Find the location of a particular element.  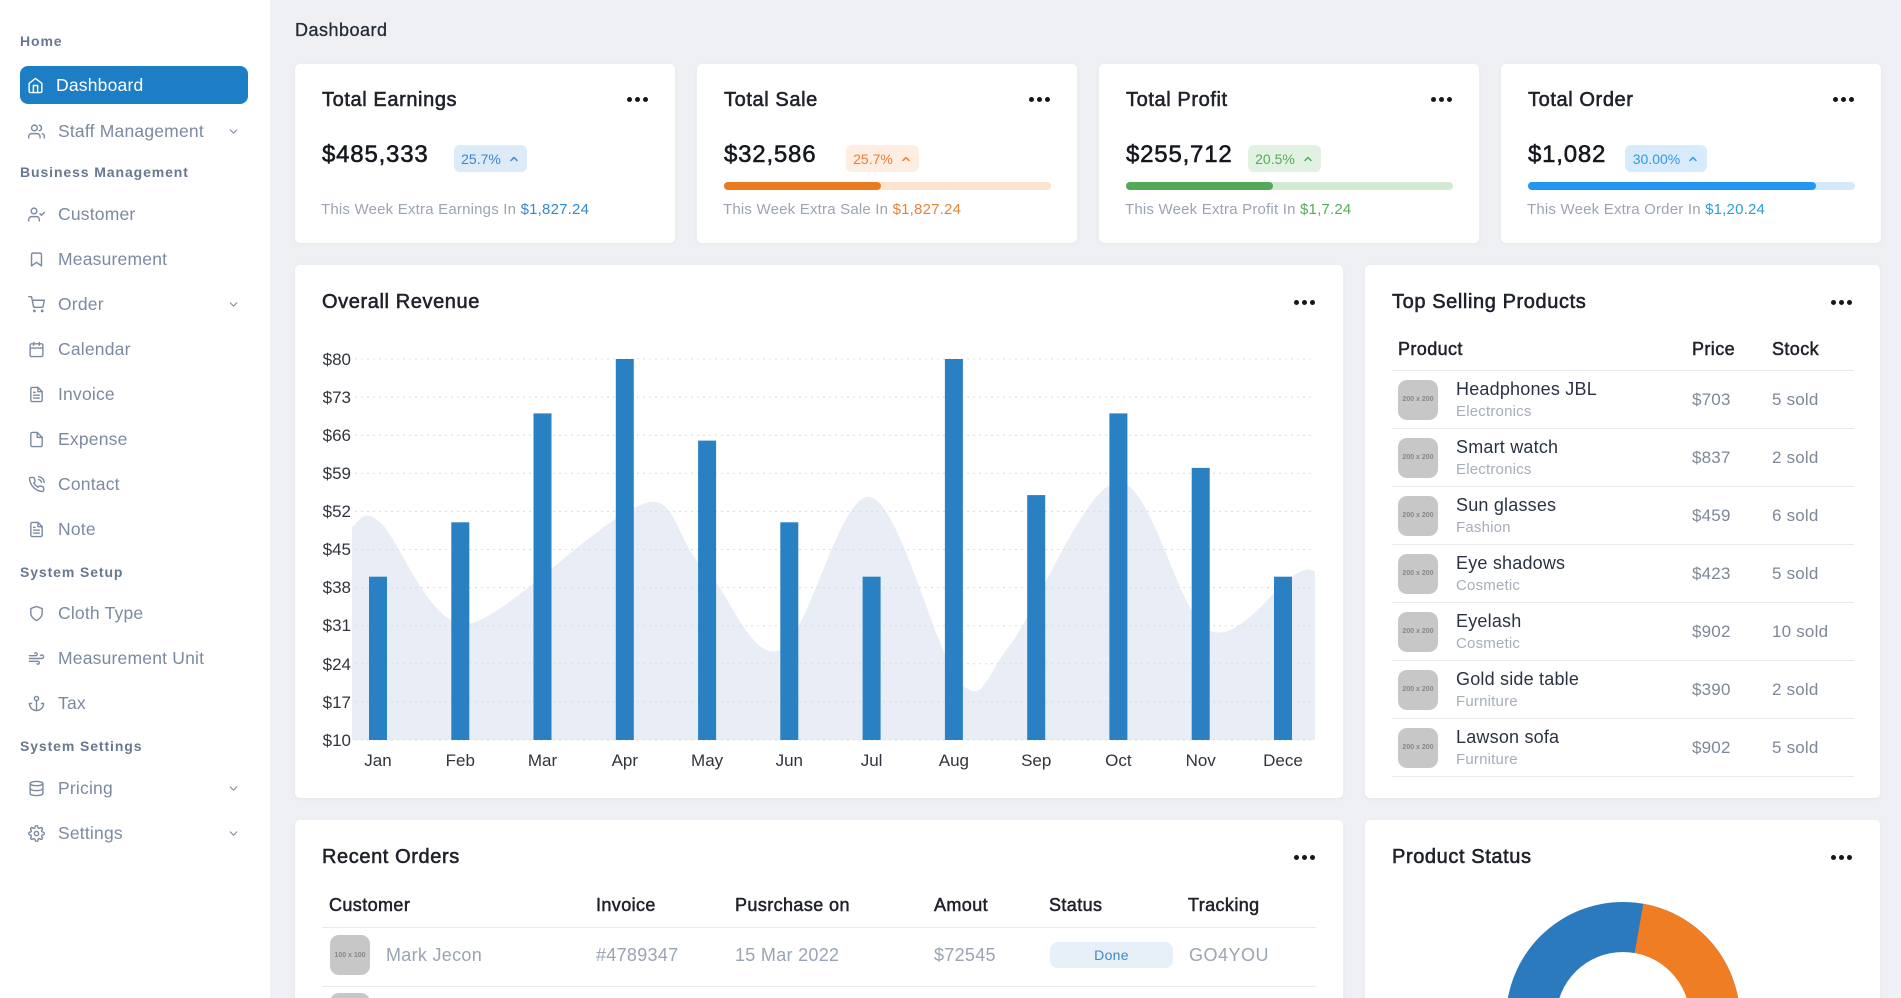

svg-text: Nov is located at coordinates (1201, 760).